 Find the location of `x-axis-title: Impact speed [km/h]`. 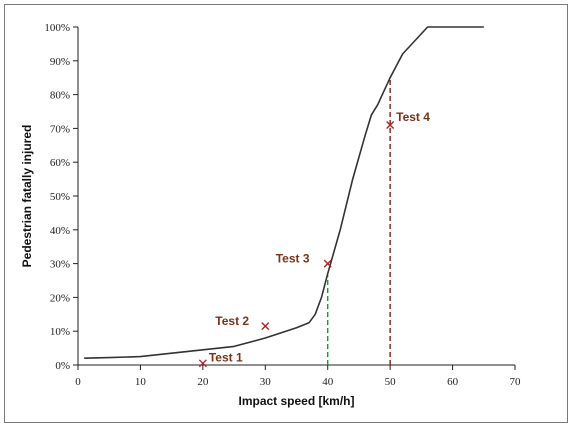

x-axis-title: Impact speed [km/h] is located at coordinates (296, 401).